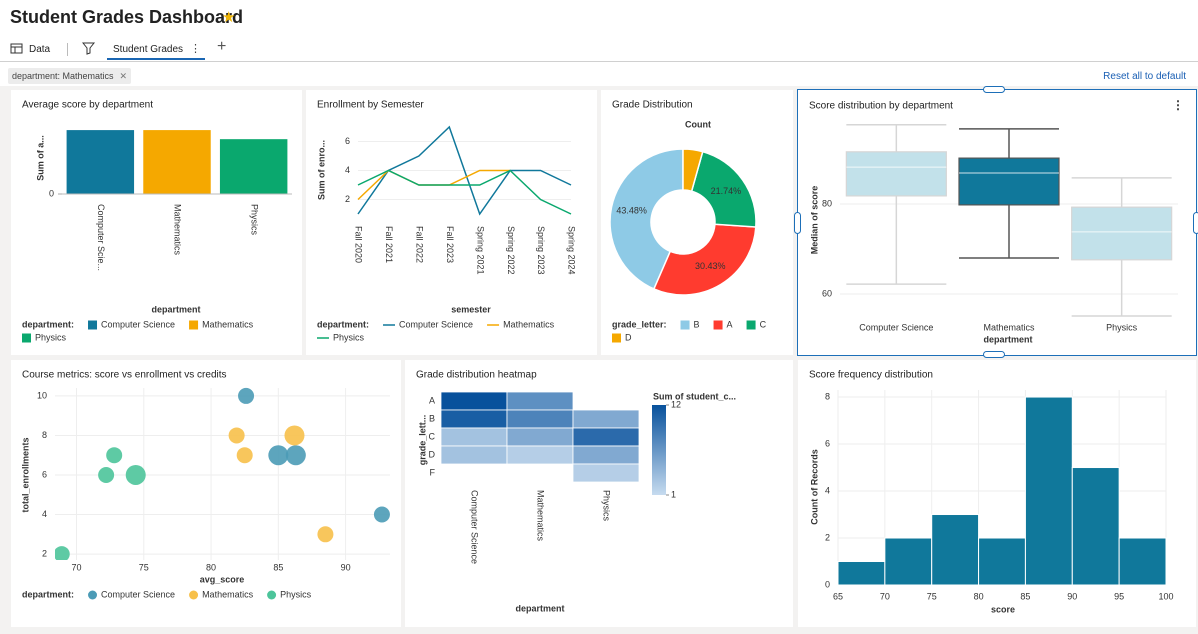 This screenshot has width=1198, height=634. I want to click on legend-label: Computer Science, so click(138, 594).